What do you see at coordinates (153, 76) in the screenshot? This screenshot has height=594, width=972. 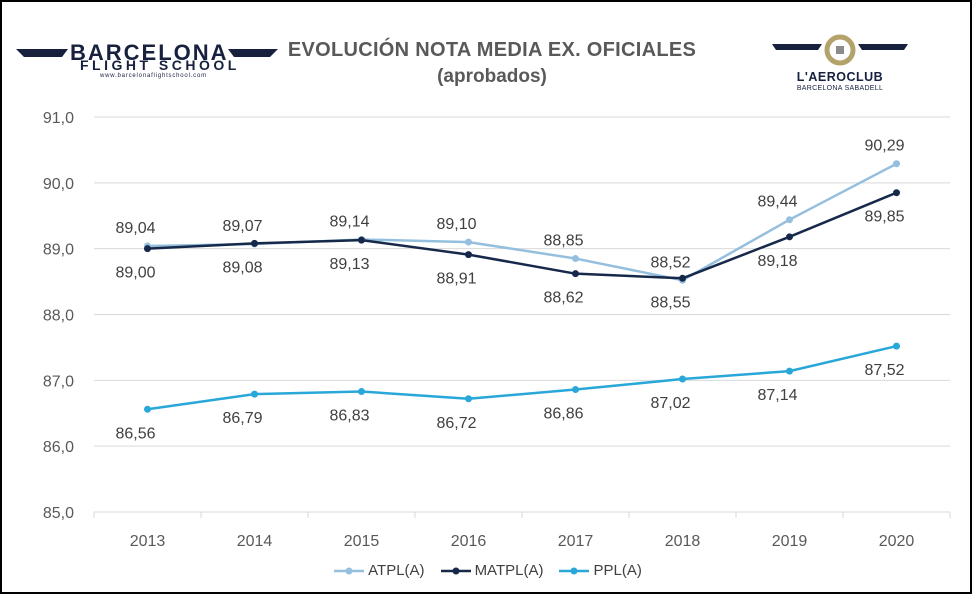 I see `logo-website: www.barcelonaflightschool.com` at bounding box center [153, 76].